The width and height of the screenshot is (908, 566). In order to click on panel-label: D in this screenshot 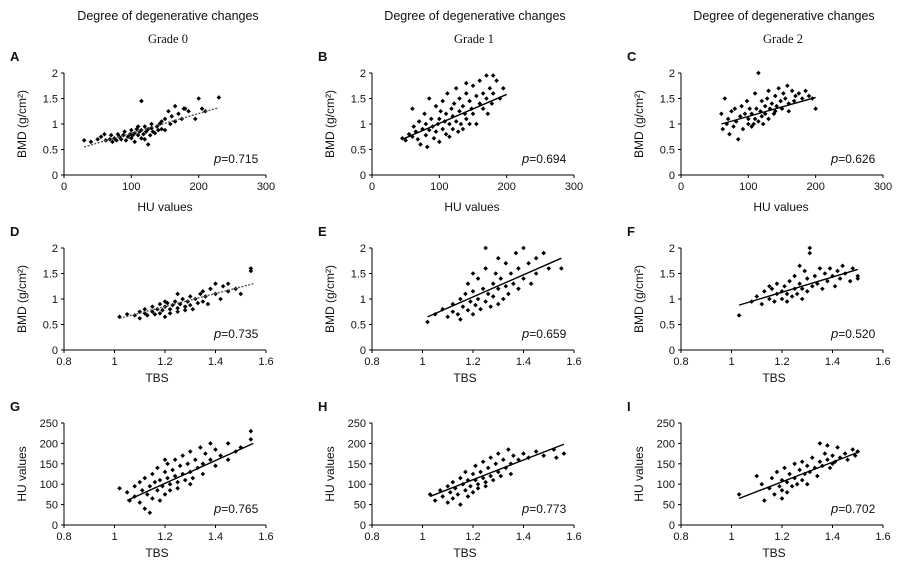, I will do `click(14, 231)`.